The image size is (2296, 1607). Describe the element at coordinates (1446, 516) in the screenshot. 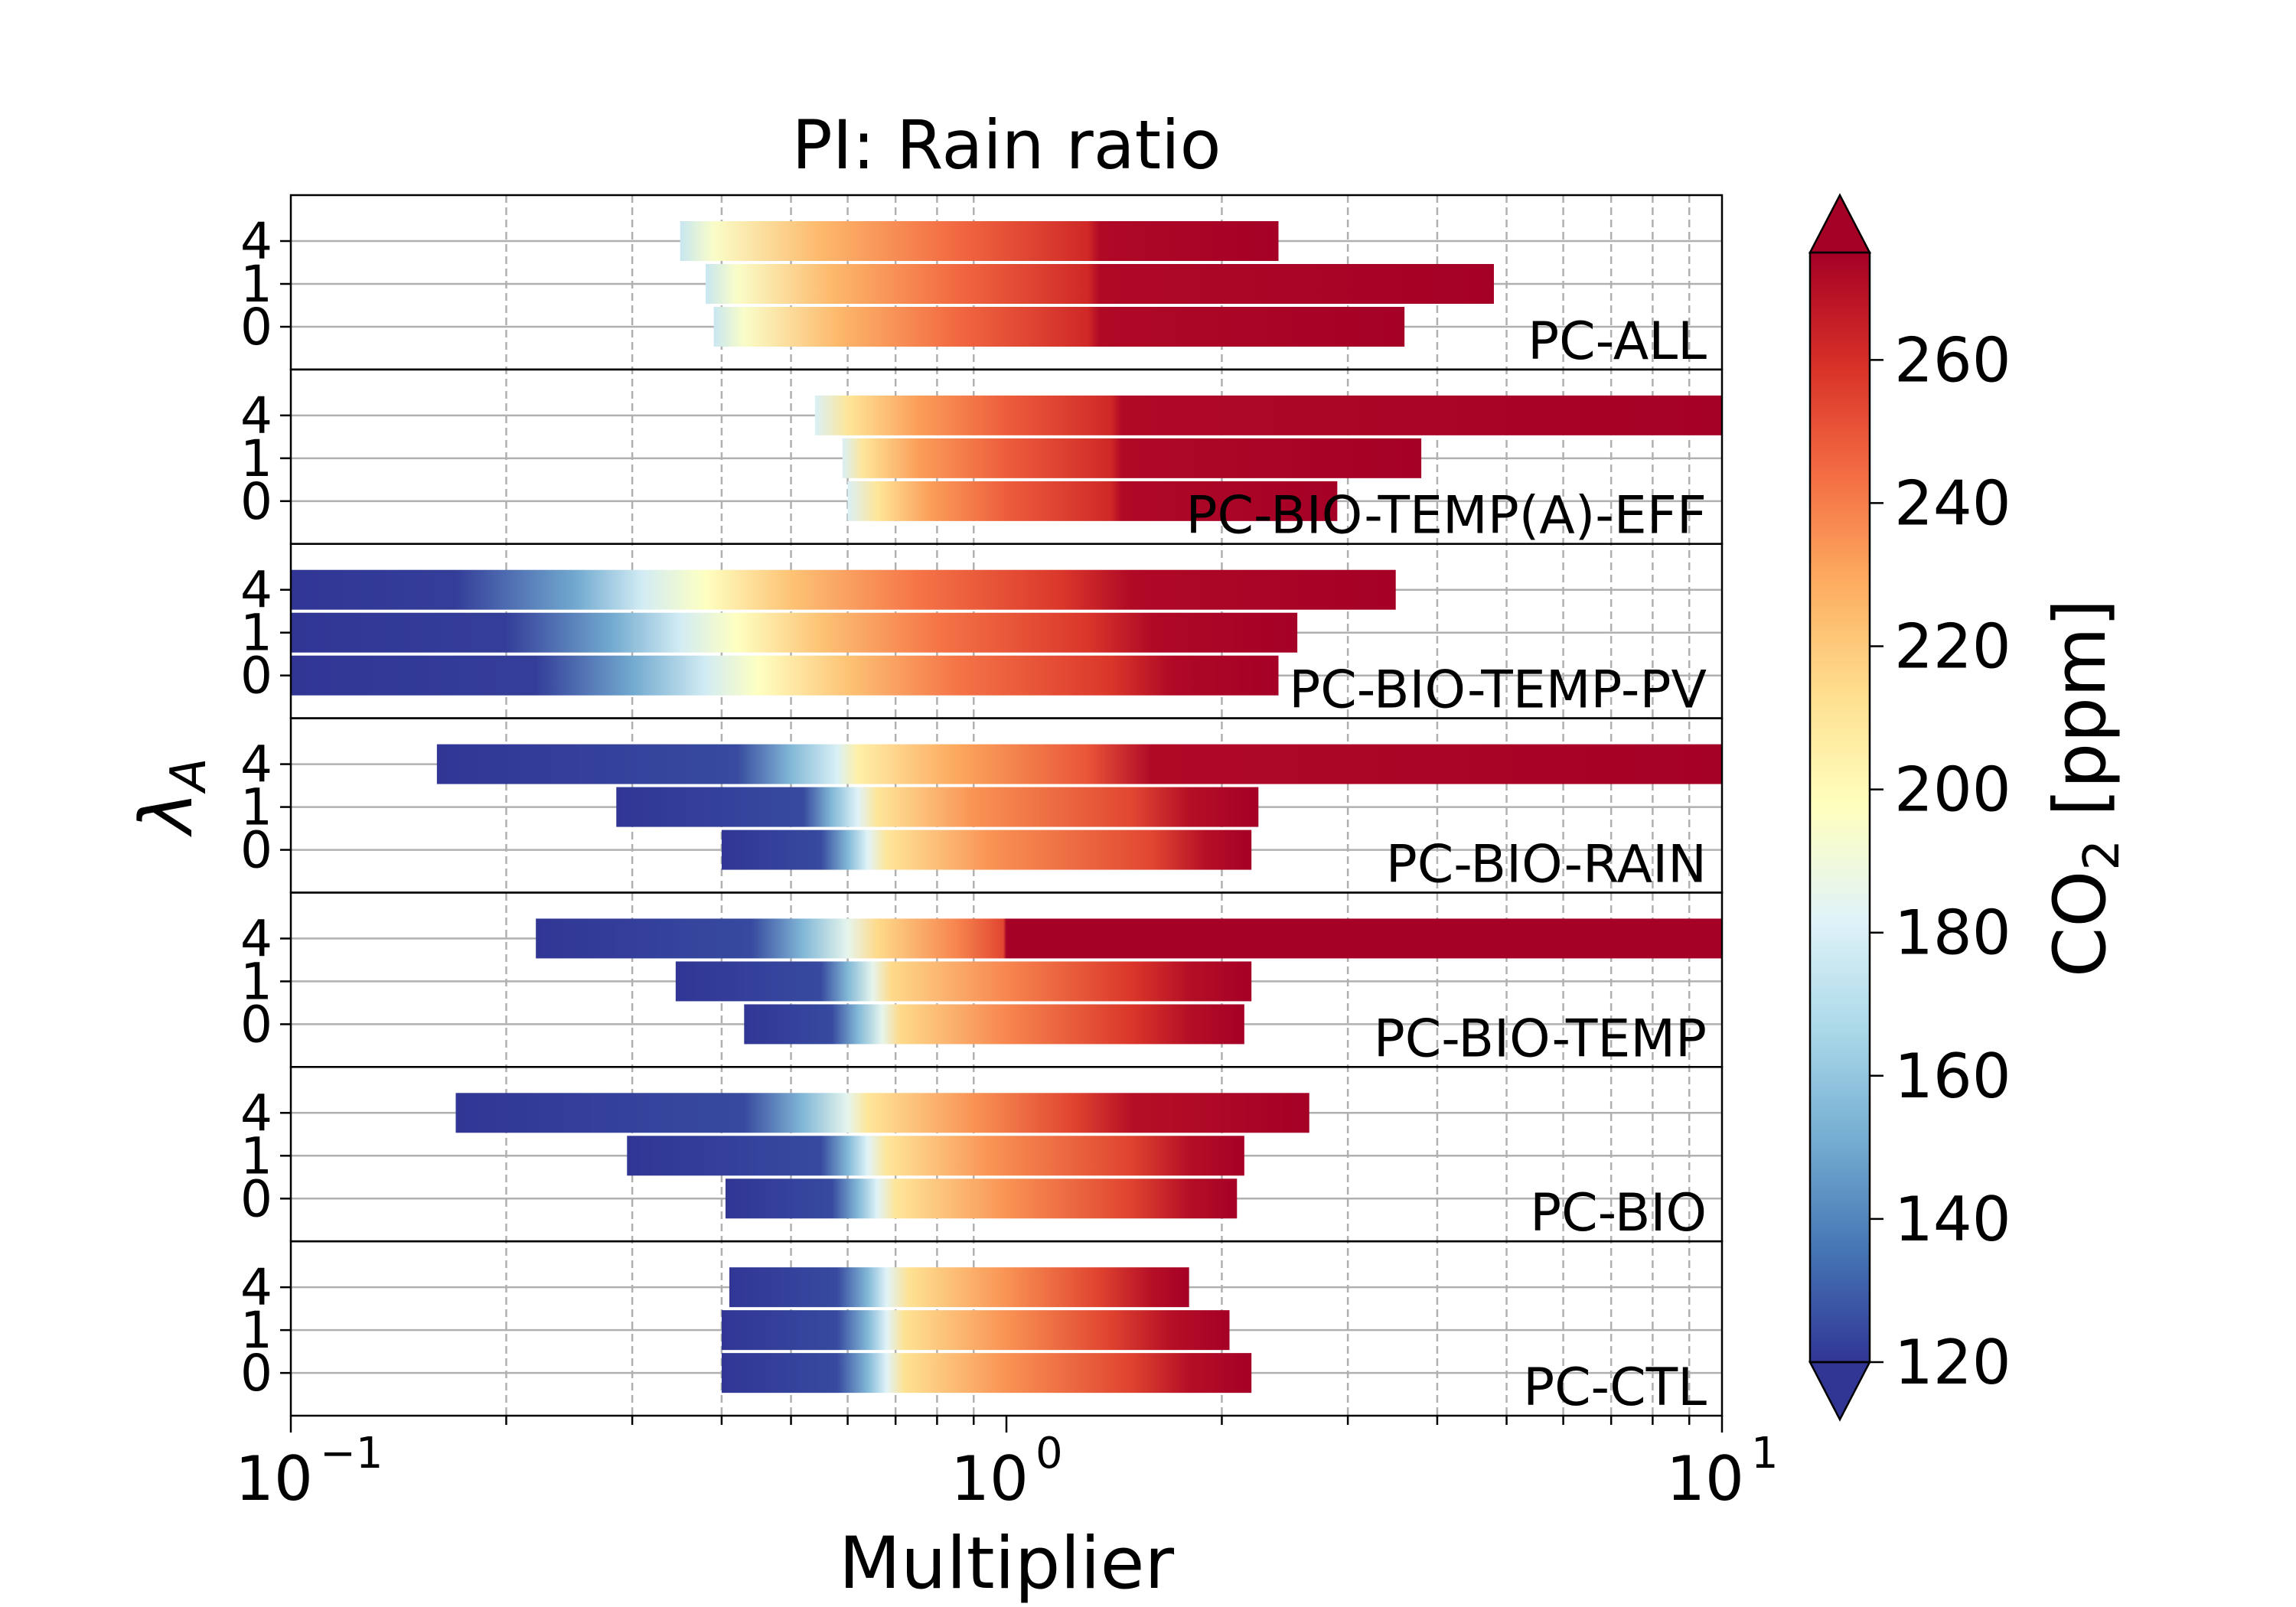

I see `panel-label: PC-BIO-TEMP(A)-EFF` at that location.